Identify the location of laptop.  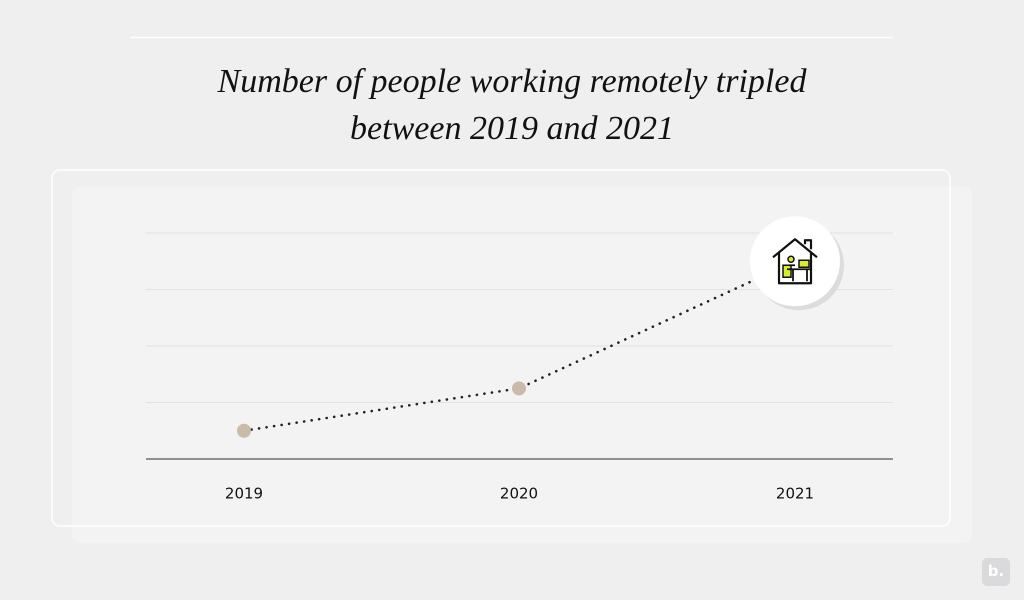
(804, 263).